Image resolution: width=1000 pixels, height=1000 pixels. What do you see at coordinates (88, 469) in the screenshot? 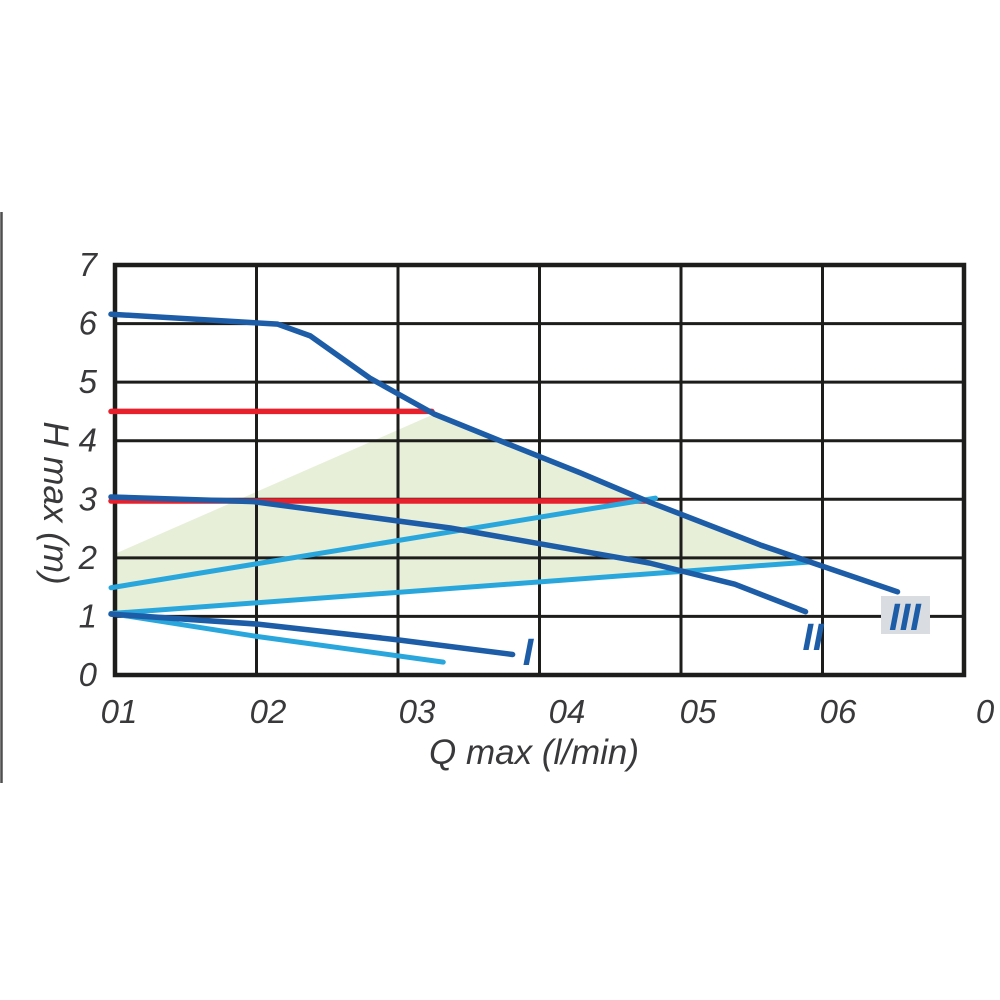
I see `y-axis-ticks: 7 6 5 4 3 2 1 0` at bounding box center [88, 469].